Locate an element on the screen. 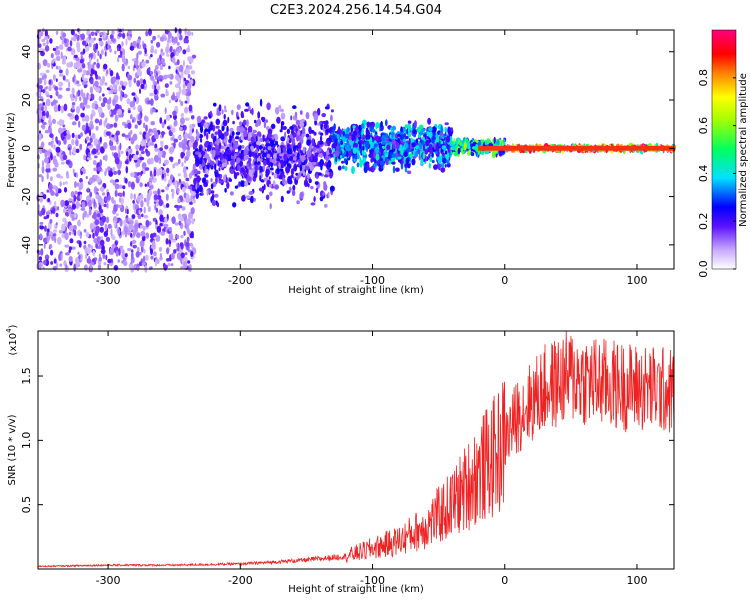  snr-x-label: Height of straight line (km) is located at coordinates (356, 589).